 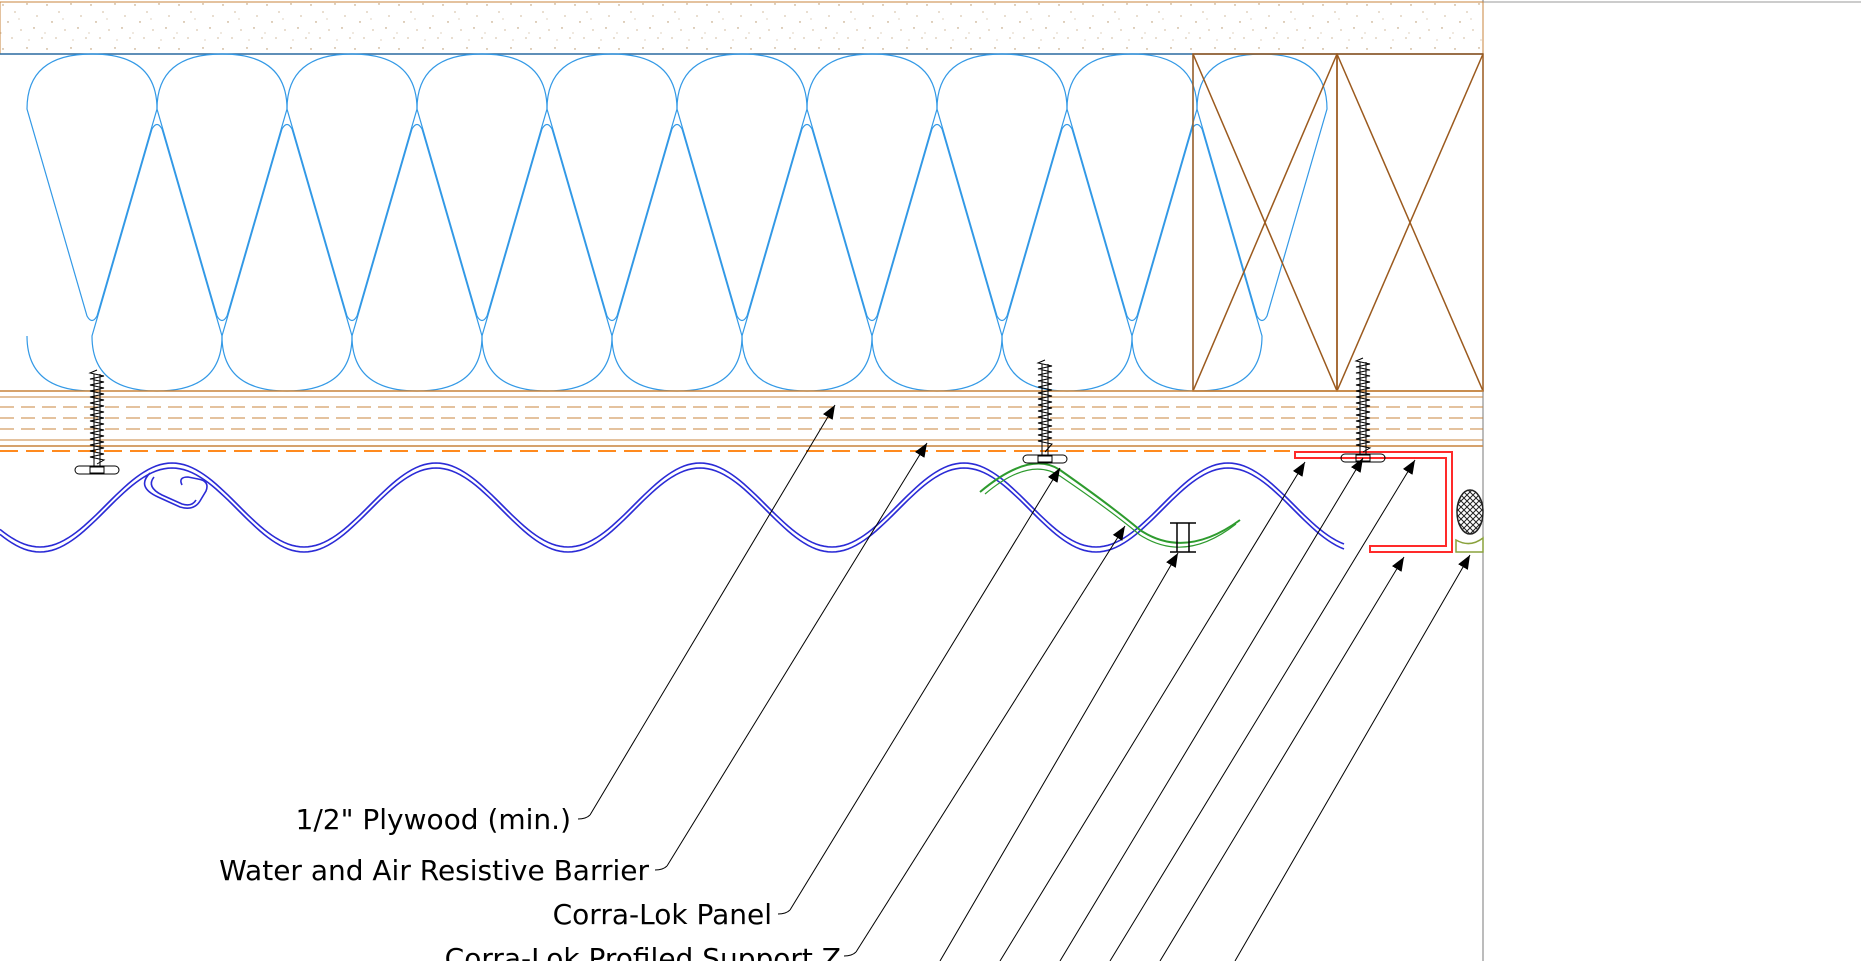 What do you see at coordinates (742, 28) in the screenshot?
I see `interior-finish-layer` at bounding box center [742, 28].